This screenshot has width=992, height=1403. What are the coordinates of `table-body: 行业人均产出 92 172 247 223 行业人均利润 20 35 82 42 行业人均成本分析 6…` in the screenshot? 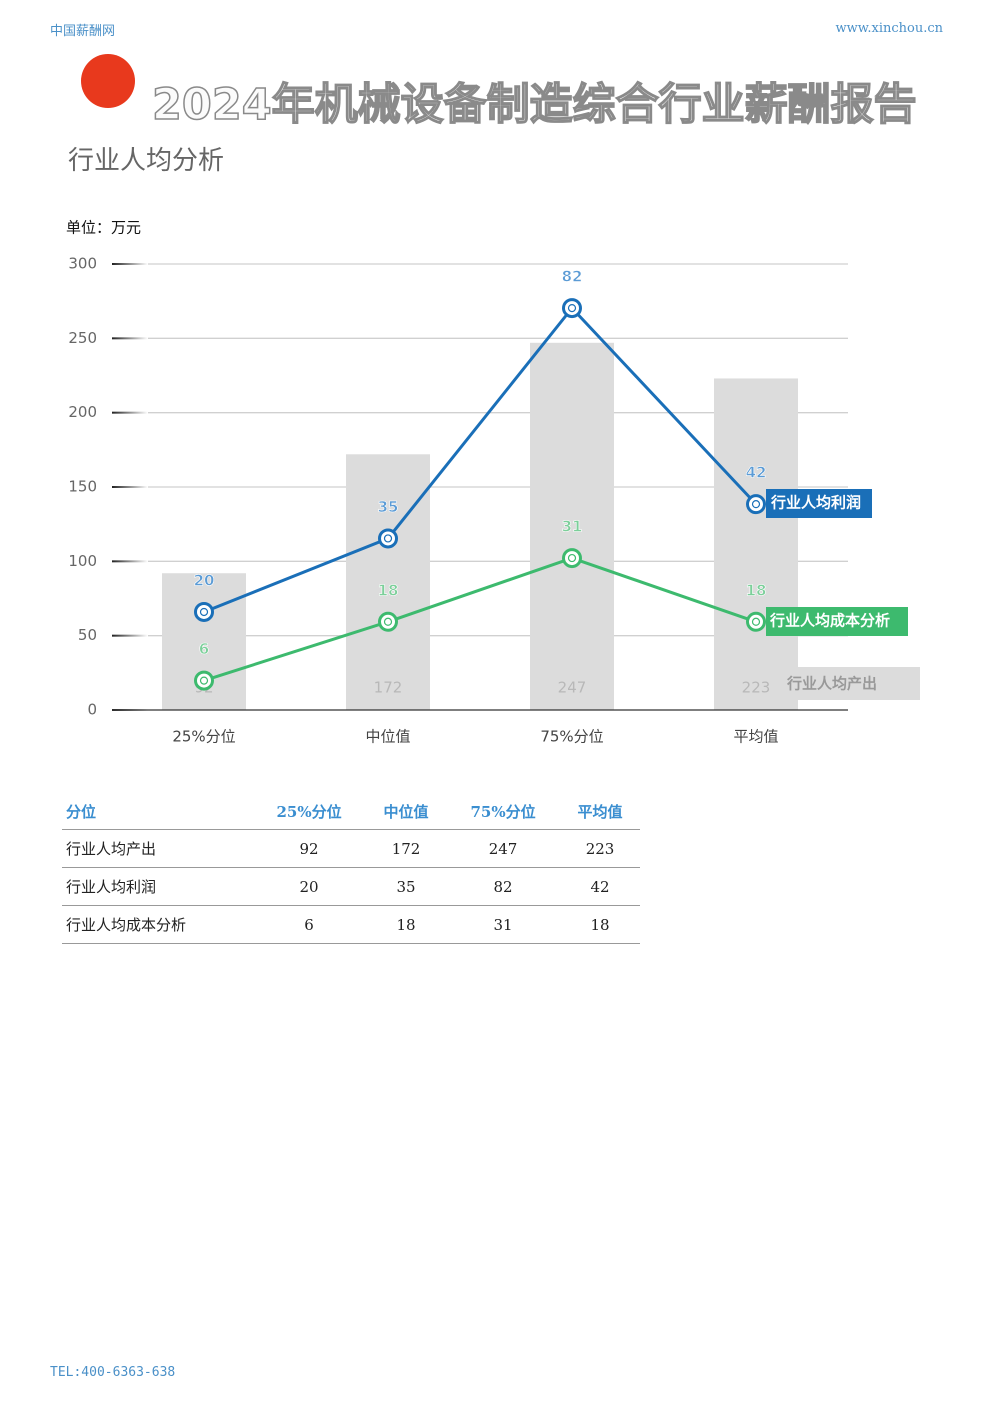 It's located at (351, 886).